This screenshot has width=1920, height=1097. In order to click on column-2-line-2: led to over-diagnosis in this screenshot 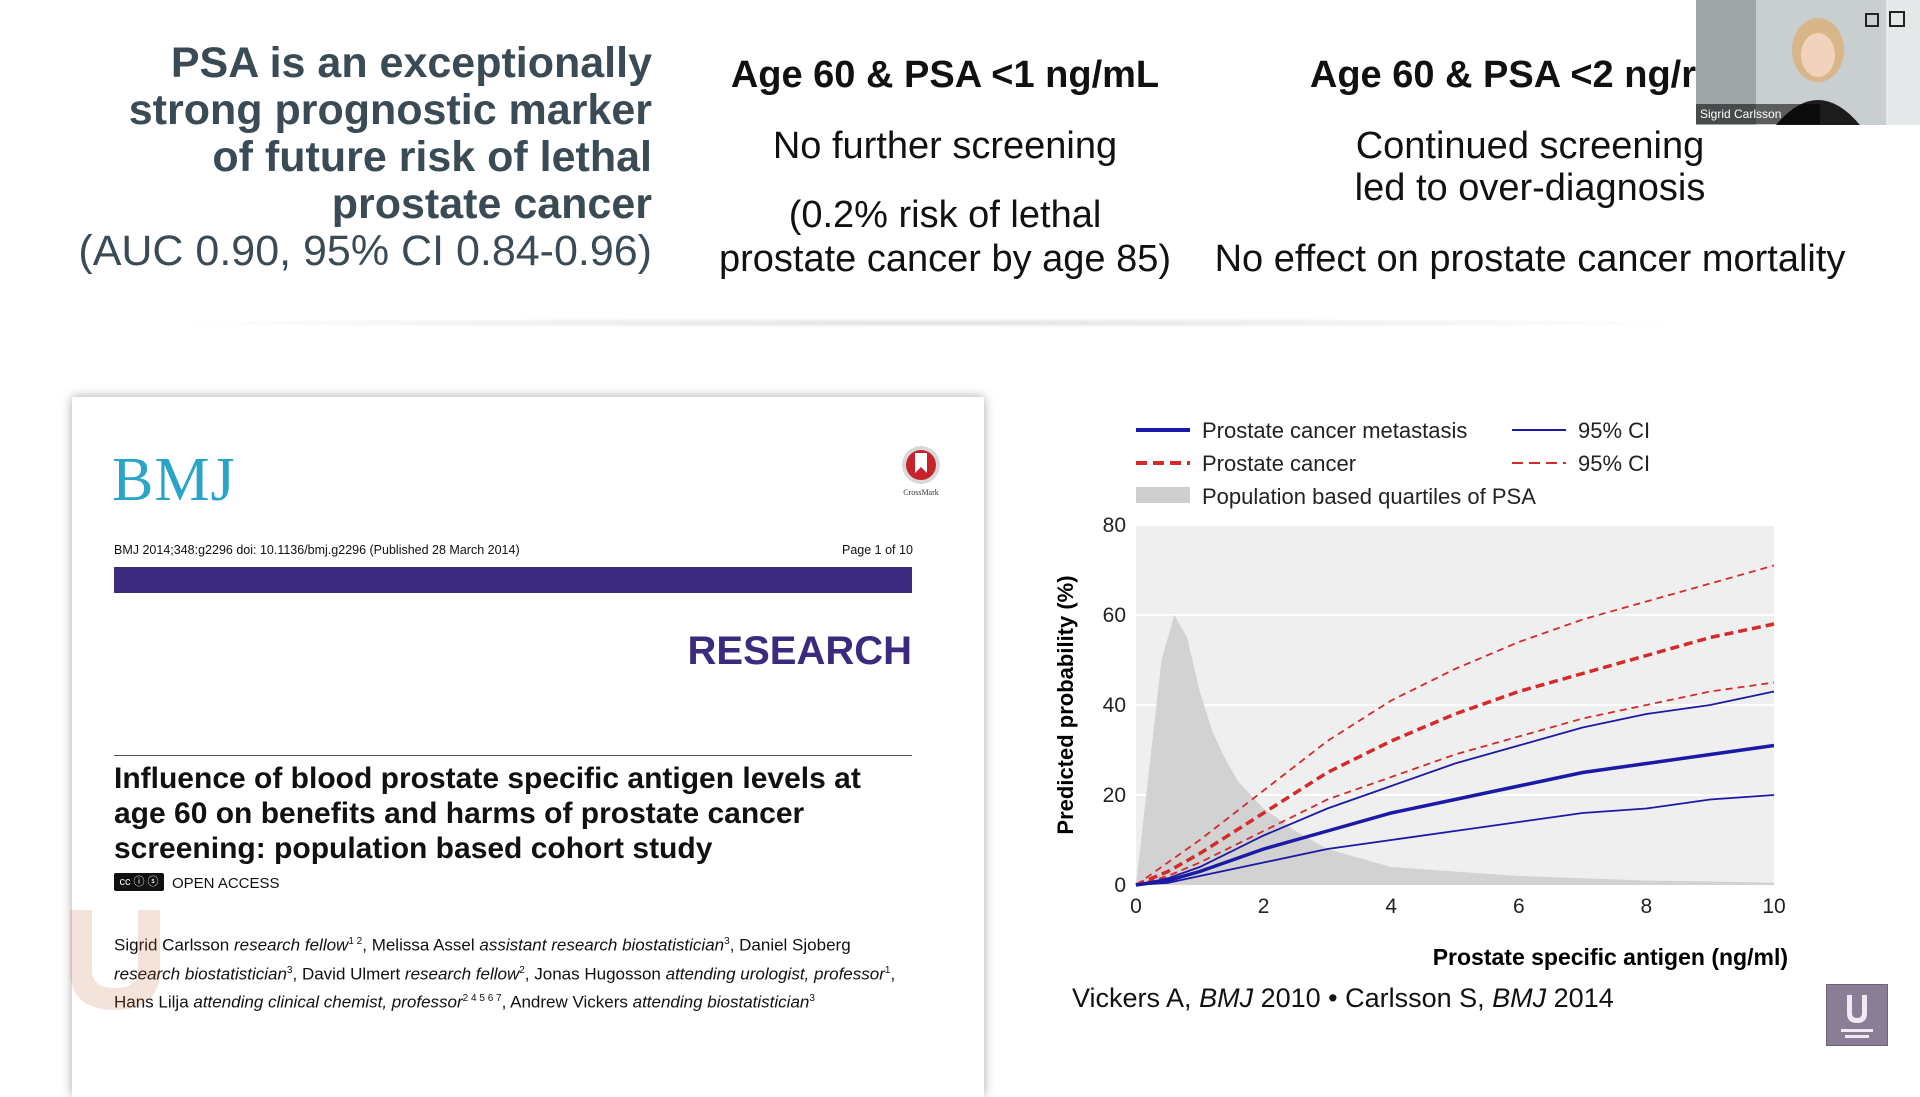, I will do `click(1530, 188)`.